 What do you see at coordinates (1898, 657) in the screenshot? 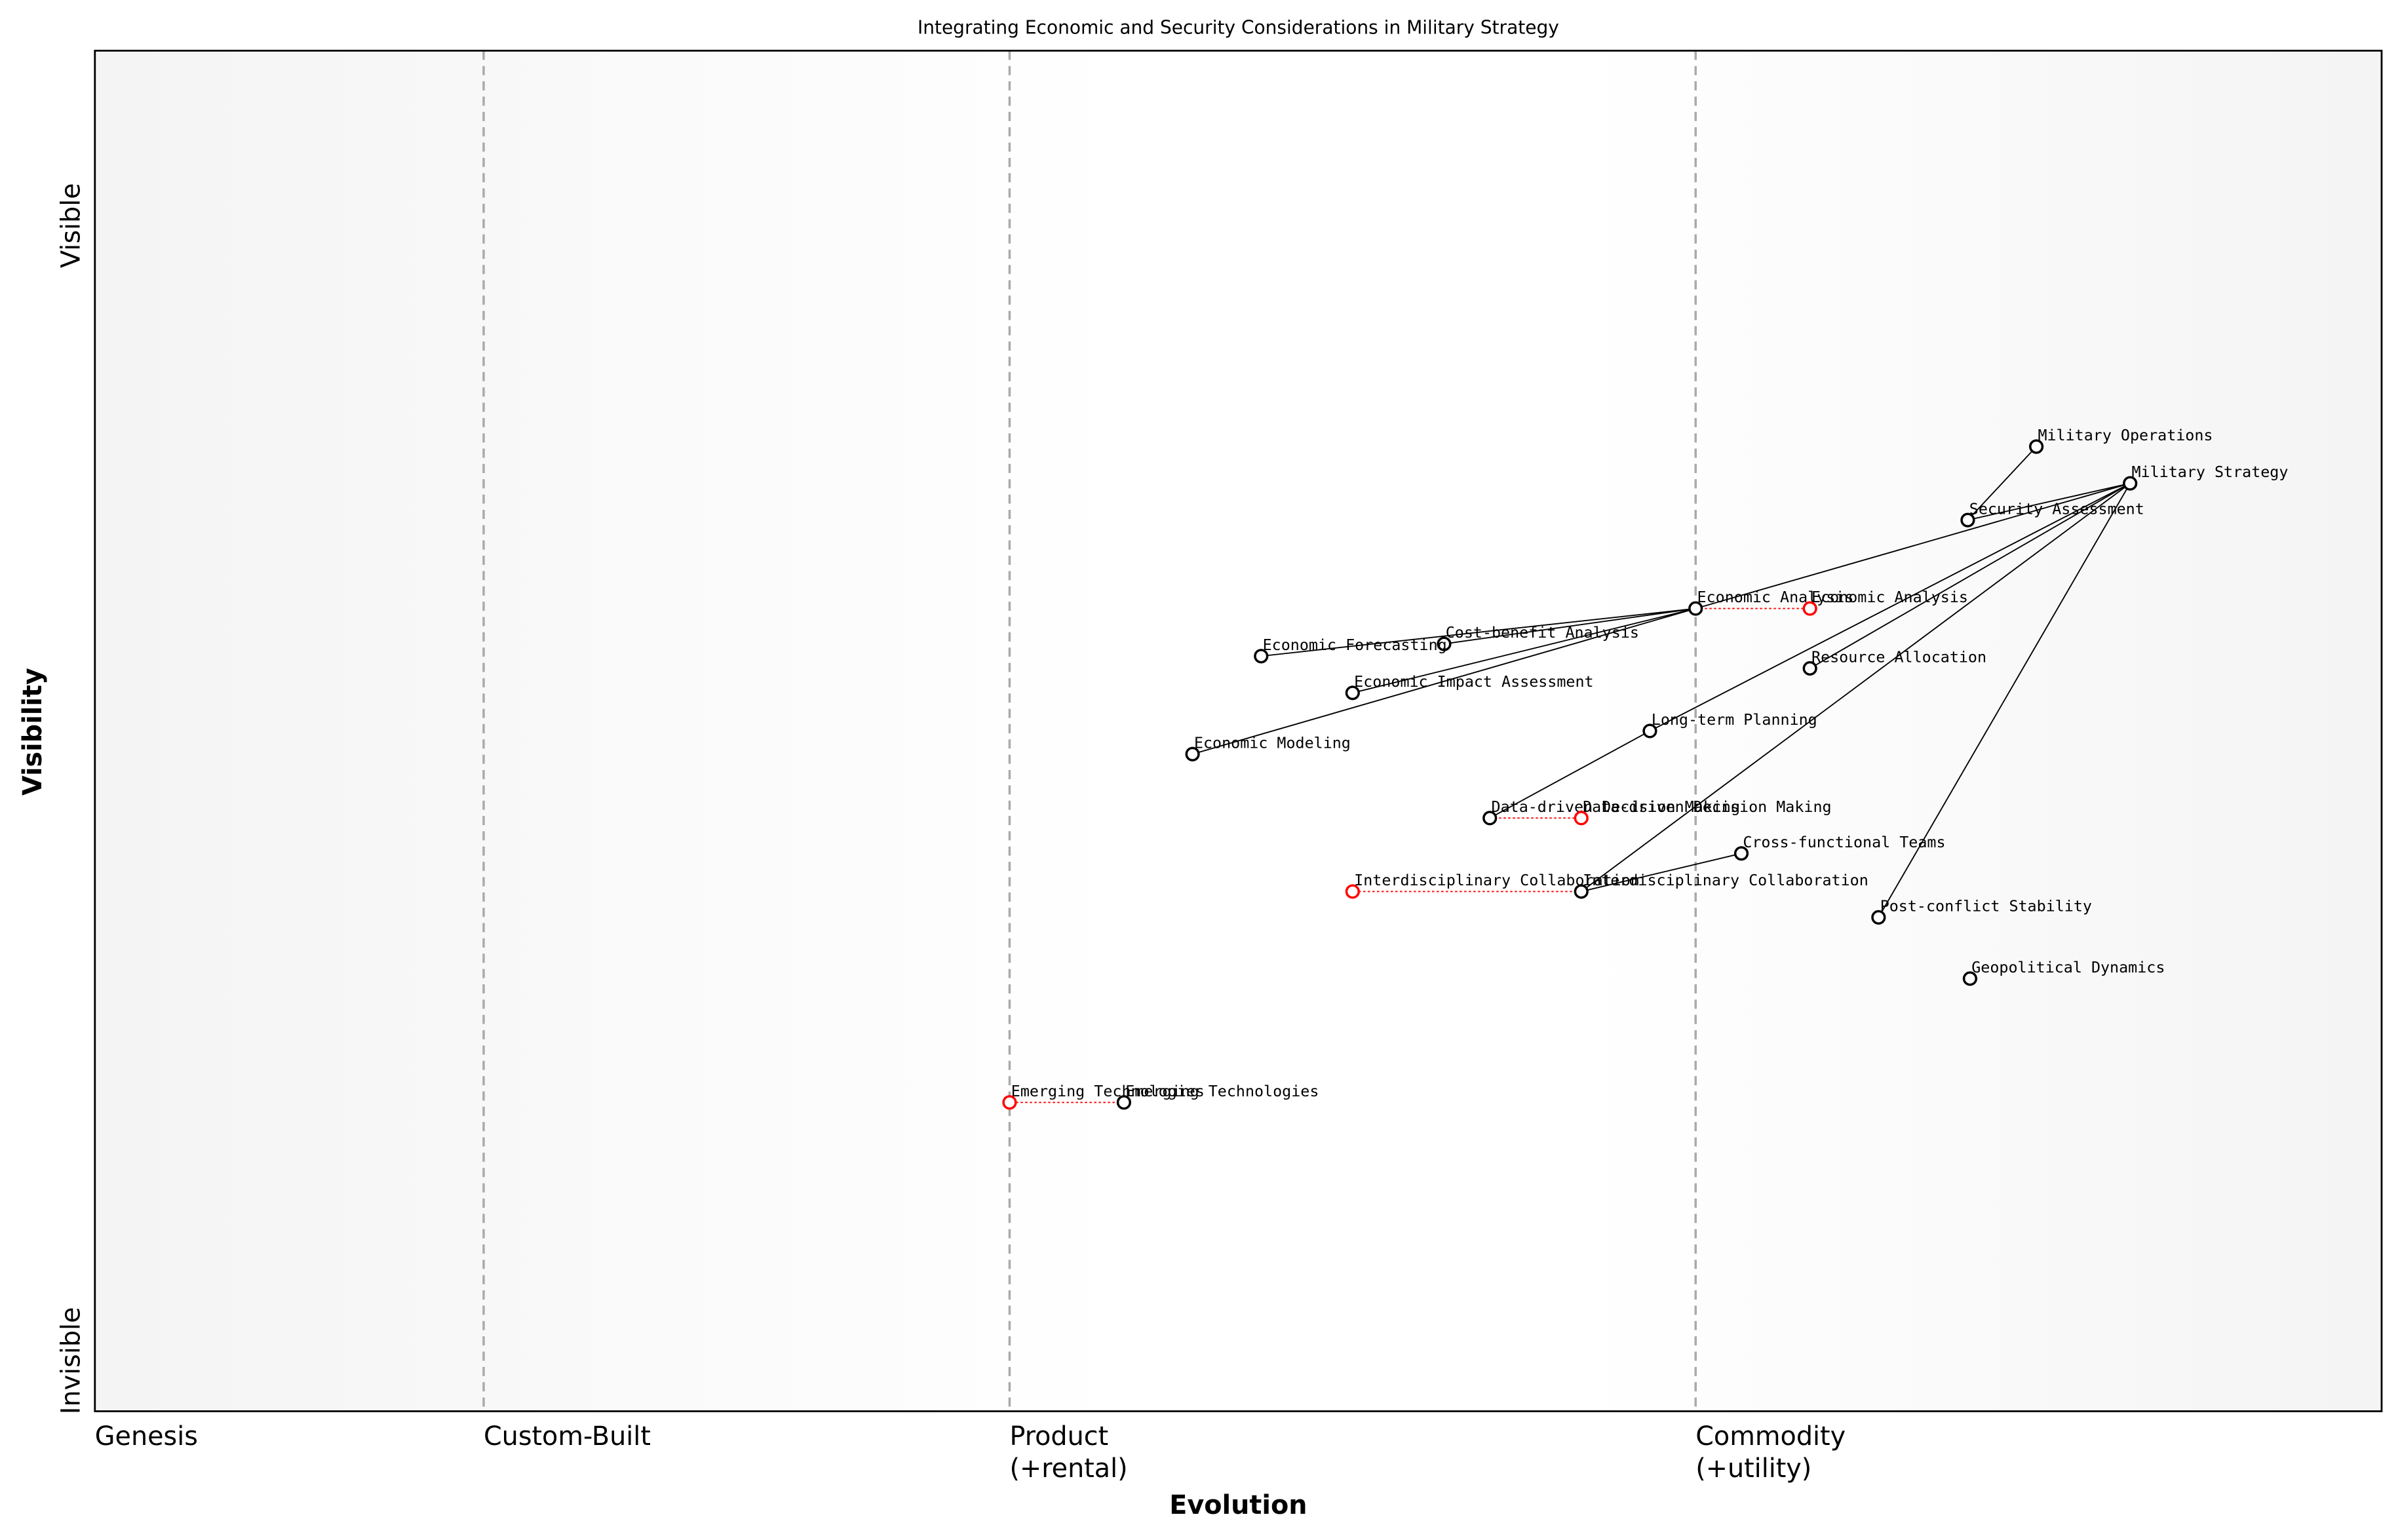
I see `component-label: Resource Allocation` at bounding box center [1898, 657].